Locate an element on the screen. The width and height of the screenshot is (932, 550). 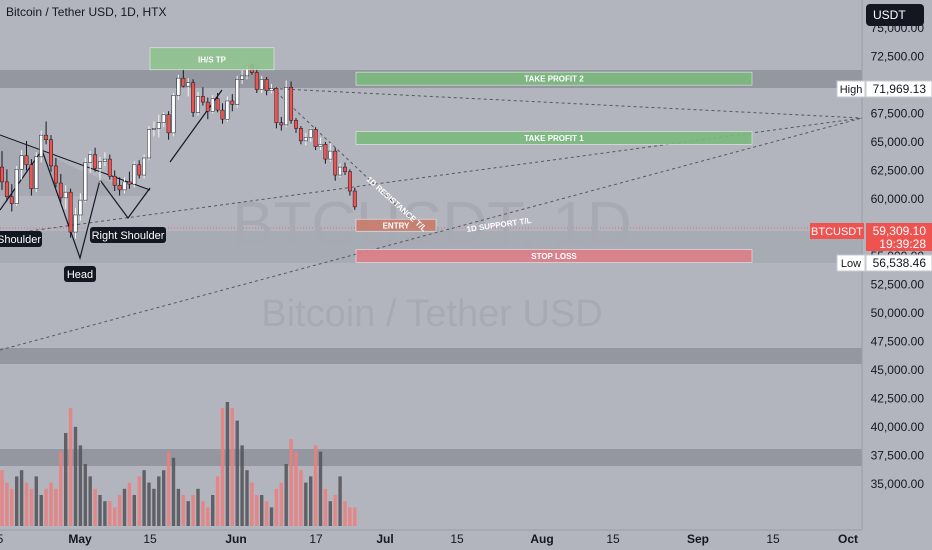
high-value: 71,969.13 is located at coordinates (900, 89).